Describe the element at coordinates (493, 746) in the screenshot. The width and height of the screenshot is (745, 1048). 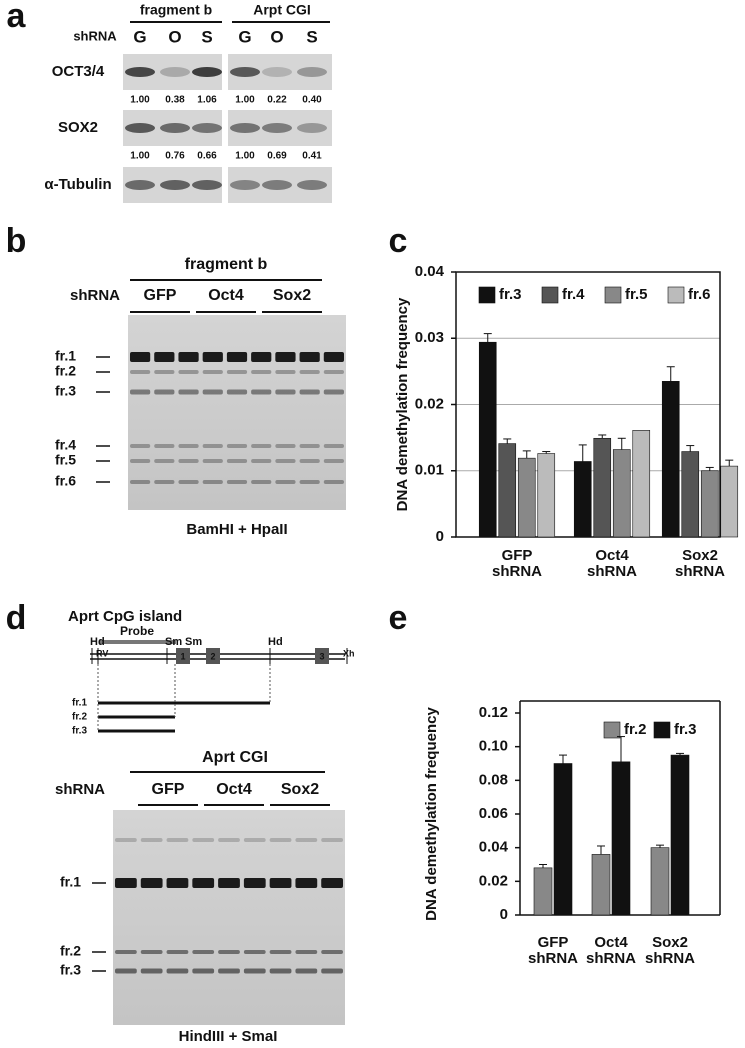
I see `y-tick-label: 0.10` at that location.